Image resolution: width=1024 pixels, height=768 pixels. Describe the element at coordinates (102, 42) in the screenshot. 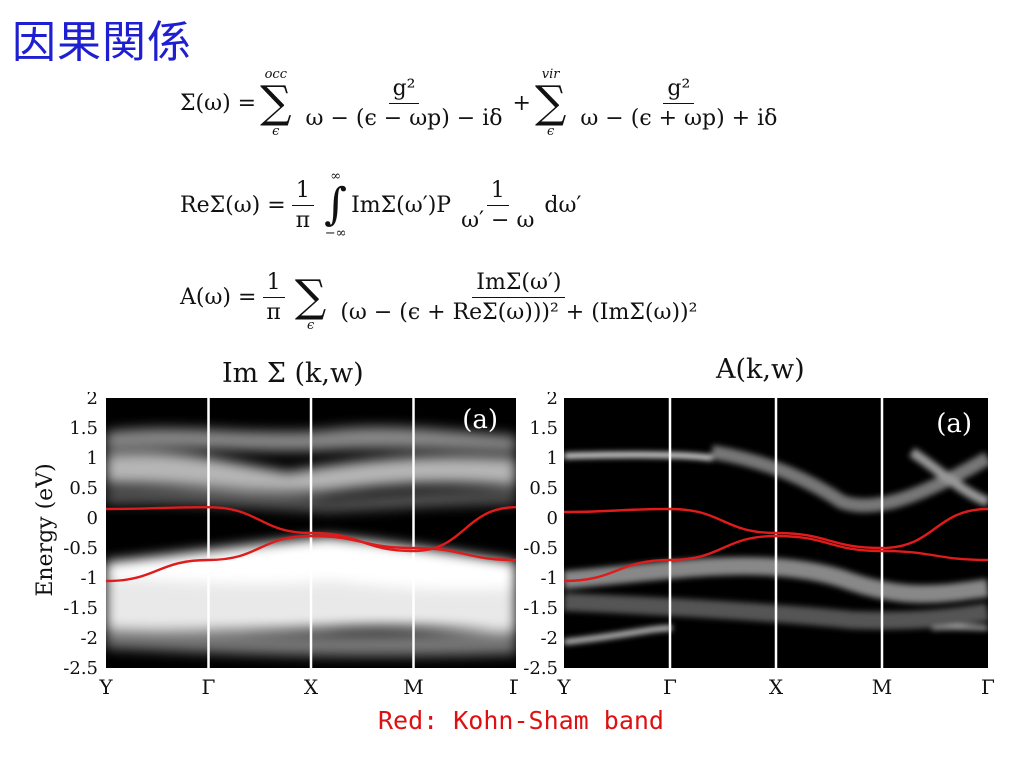

I see `slide-title: 因果関係` at that location.